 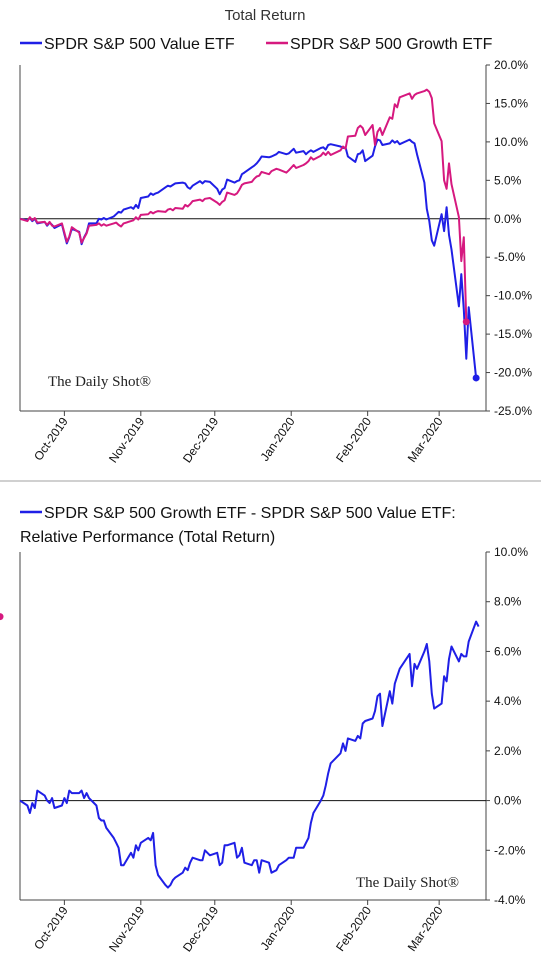 What do you see at coordinates (510, 257) in the screenshot?
I see `y-tick-label: -5.0%` at bounding box center [510, 257].